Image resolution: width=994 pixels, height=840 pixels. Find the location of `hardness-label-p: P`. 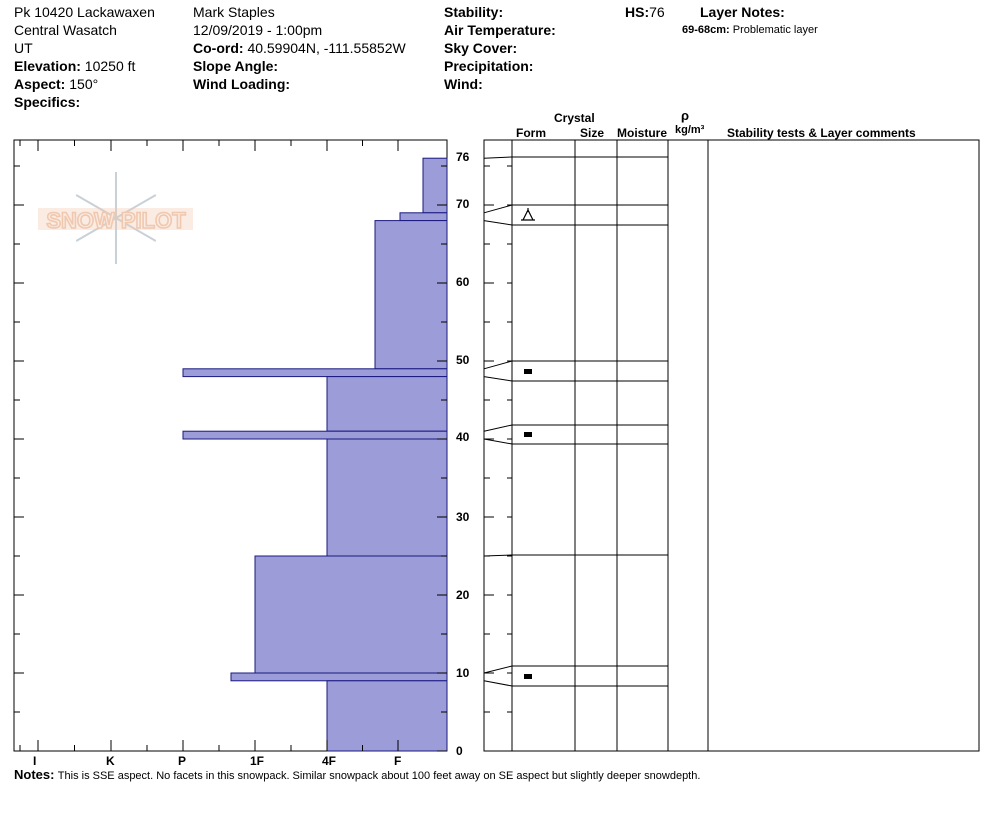

hardness-label-p: P is located at coordinates (182, 761).